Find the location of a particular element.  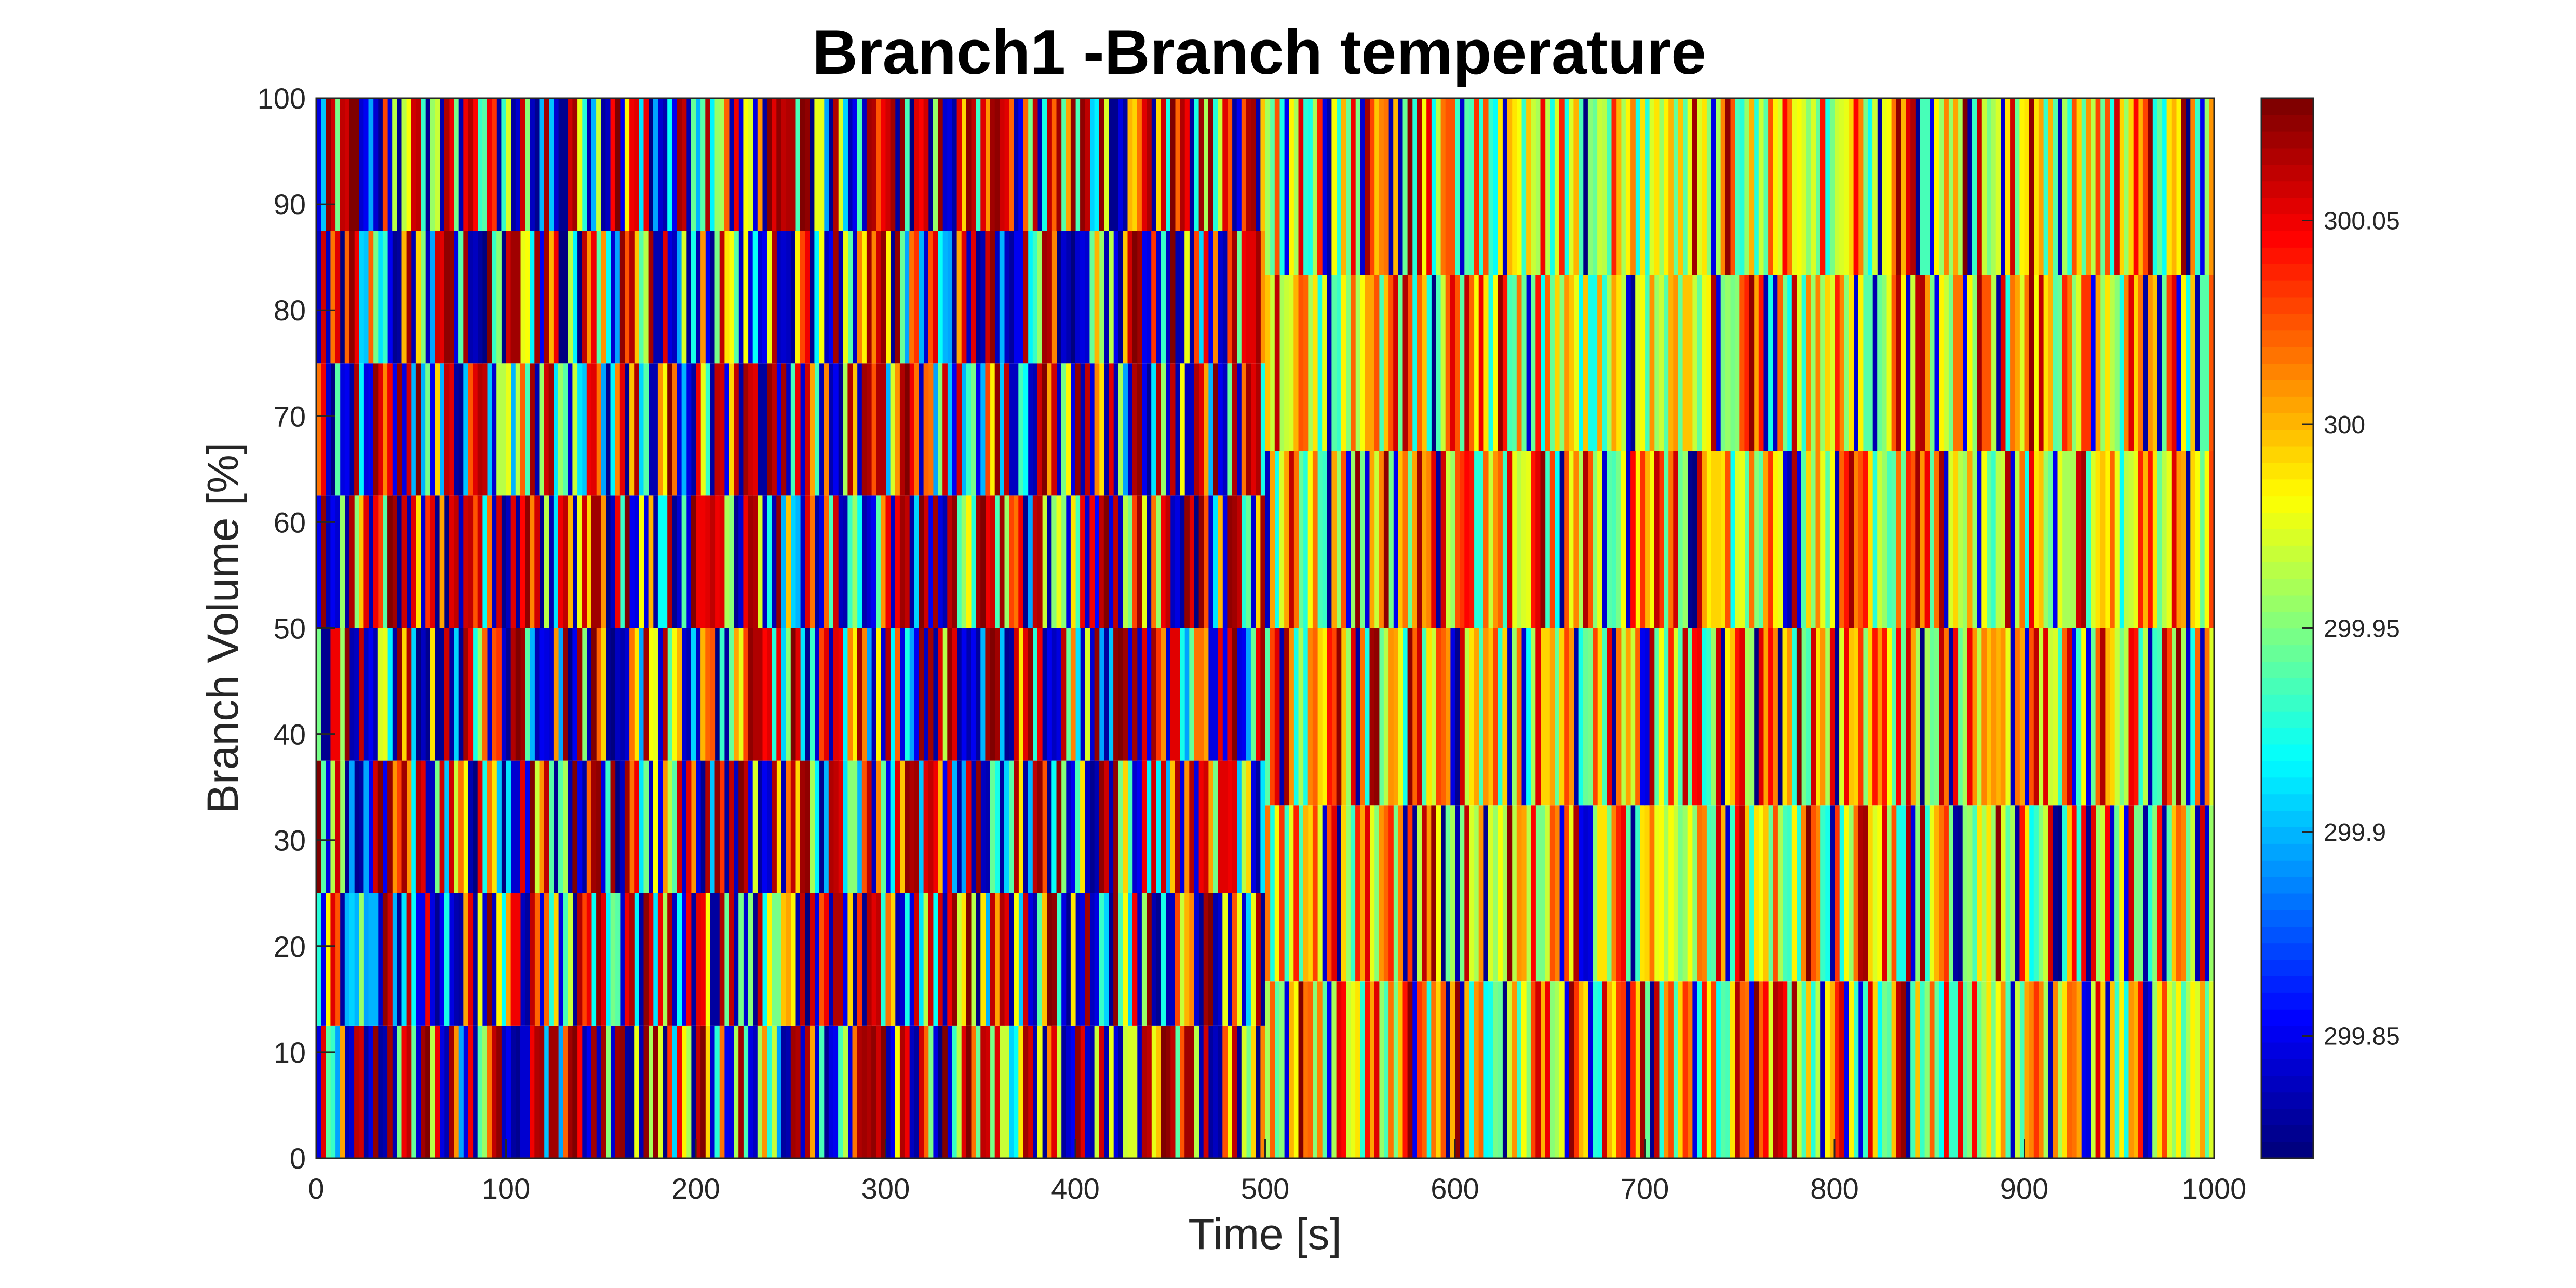

y-tick-label: 0 is located at coordinates (298, 1159).